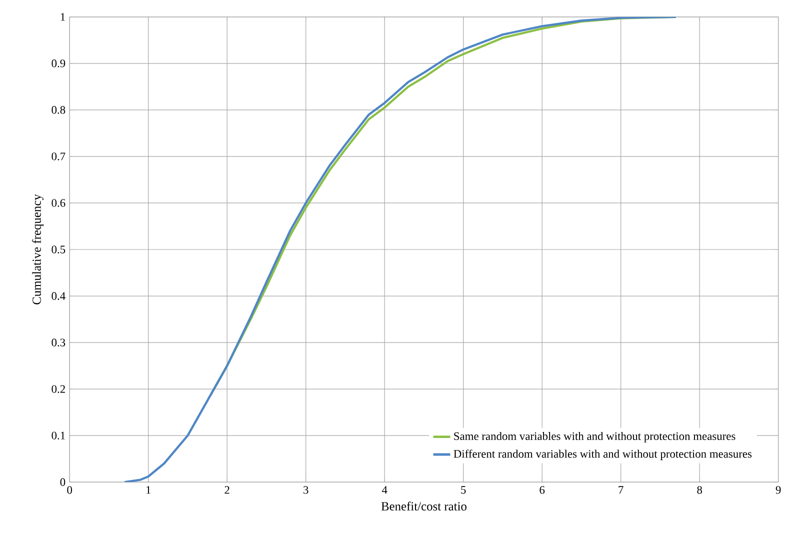 This screenshot has width=785, height=542. I want to click on x-axis-title: Benefit/cost ratio, so click(423, 506).